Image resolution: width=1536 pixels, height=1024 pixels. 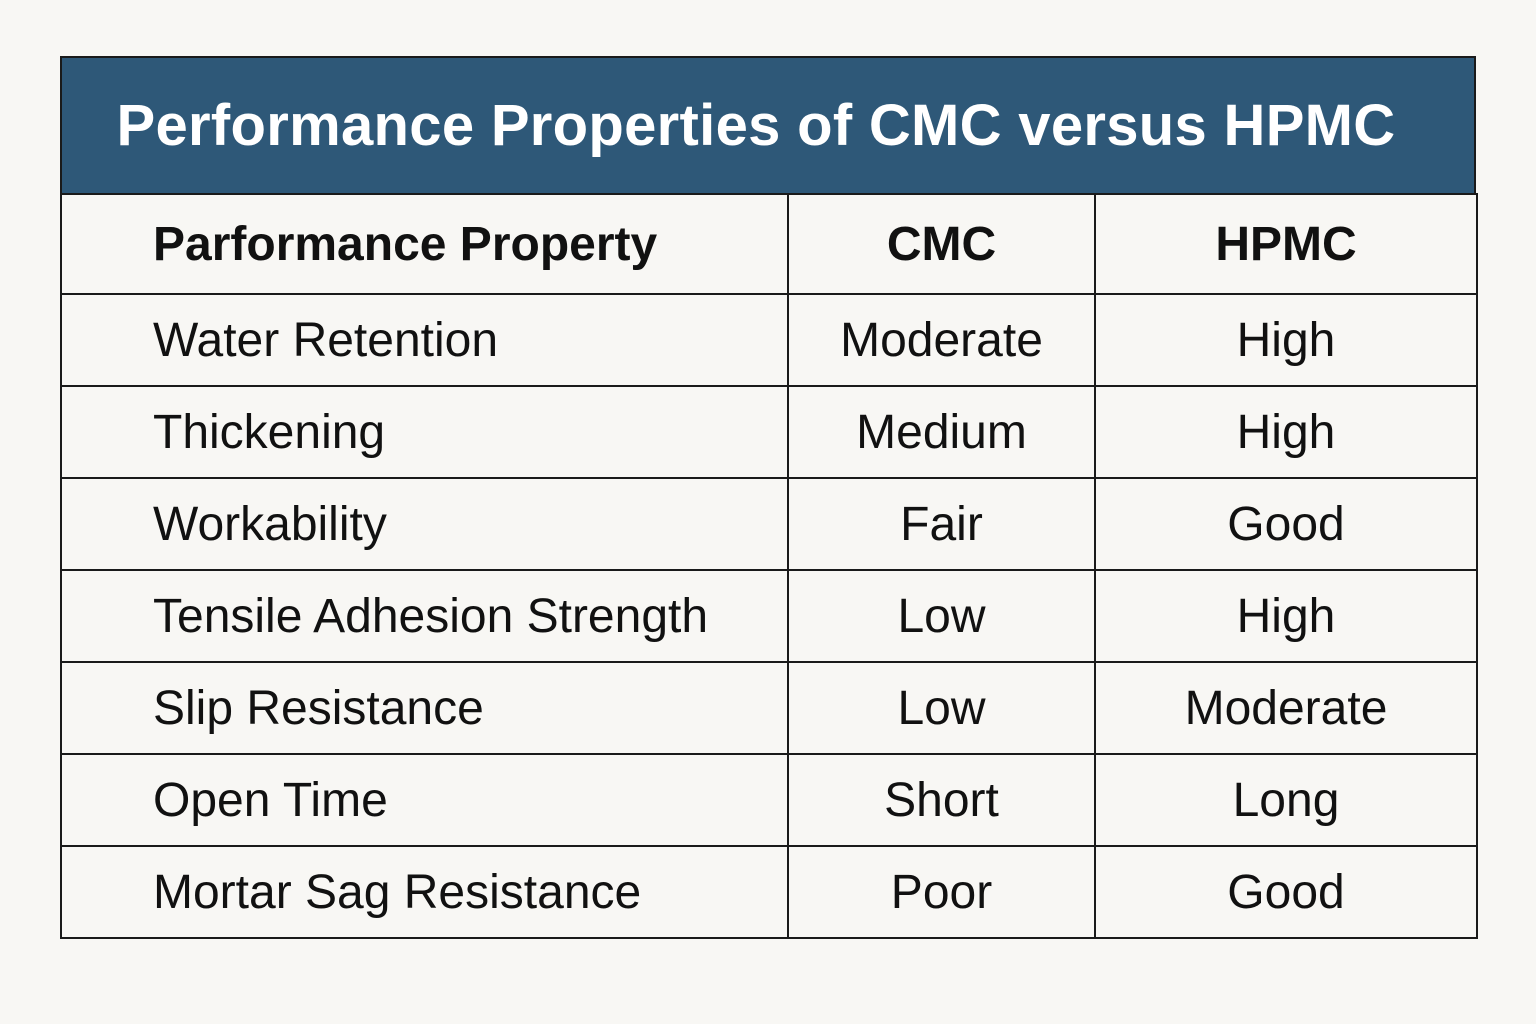 What do you see at coordinates (424, 616) in the screenshot?
I see `property-cell: Tensile Adhesion Strength` at bounding box center [424, 616].